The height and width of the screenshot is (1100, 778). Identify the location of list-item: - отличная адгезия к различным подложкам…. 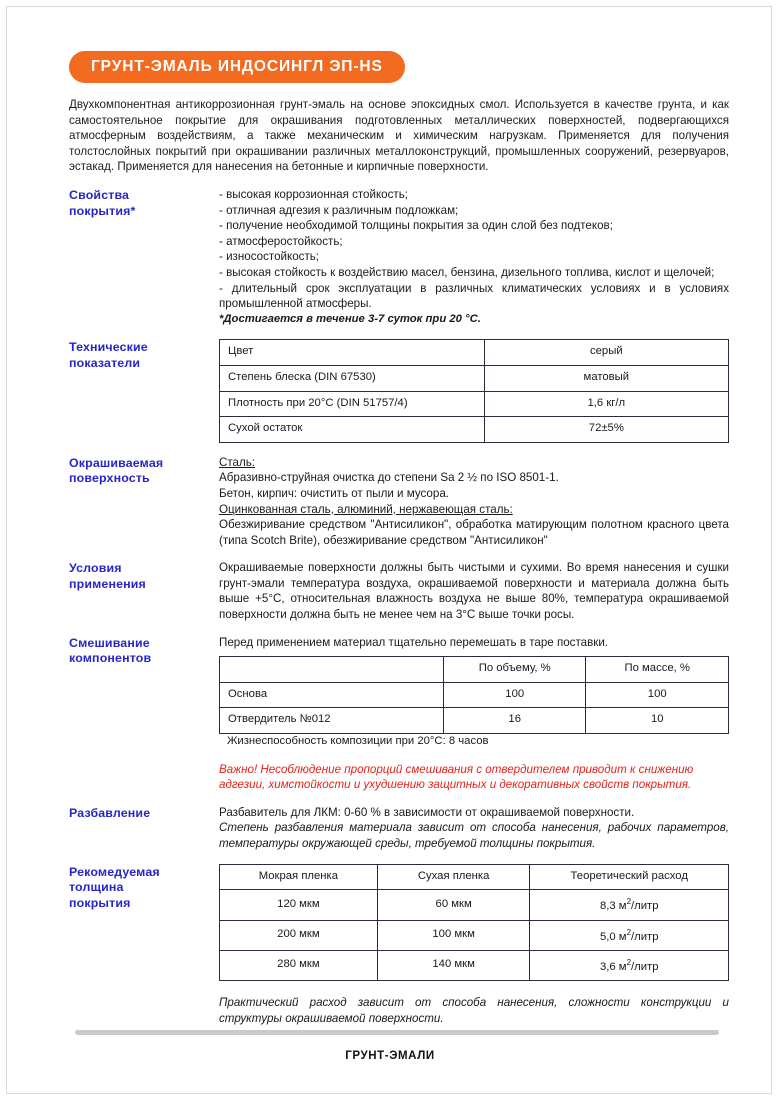
(339, 210).